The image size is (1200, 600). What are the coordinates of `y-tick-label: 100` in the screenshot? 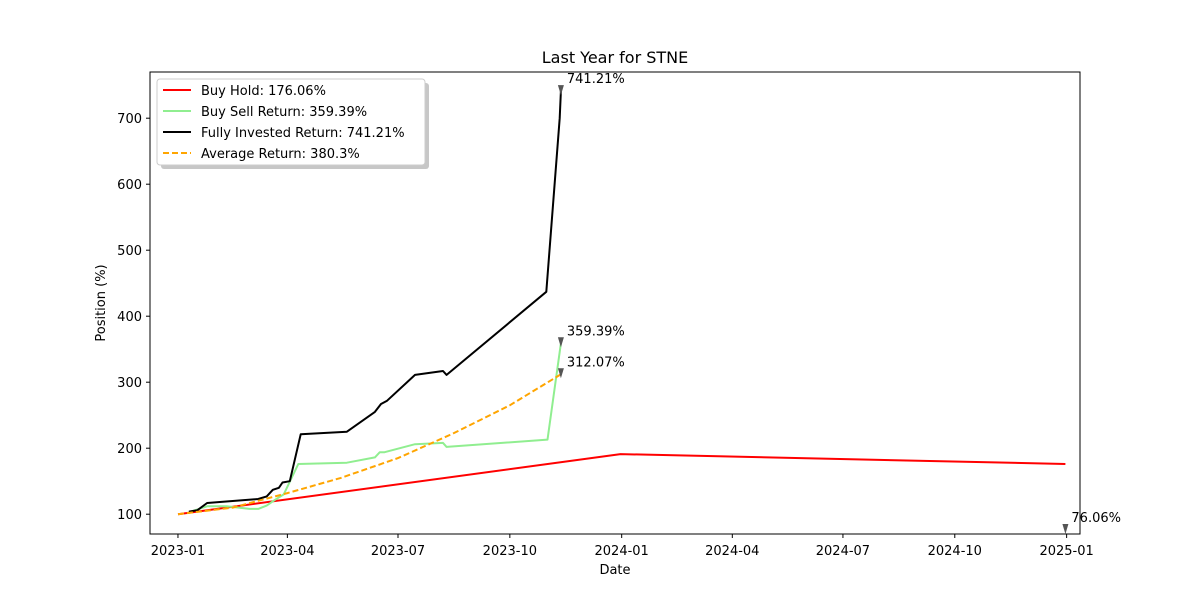 It's located at (129, 515).